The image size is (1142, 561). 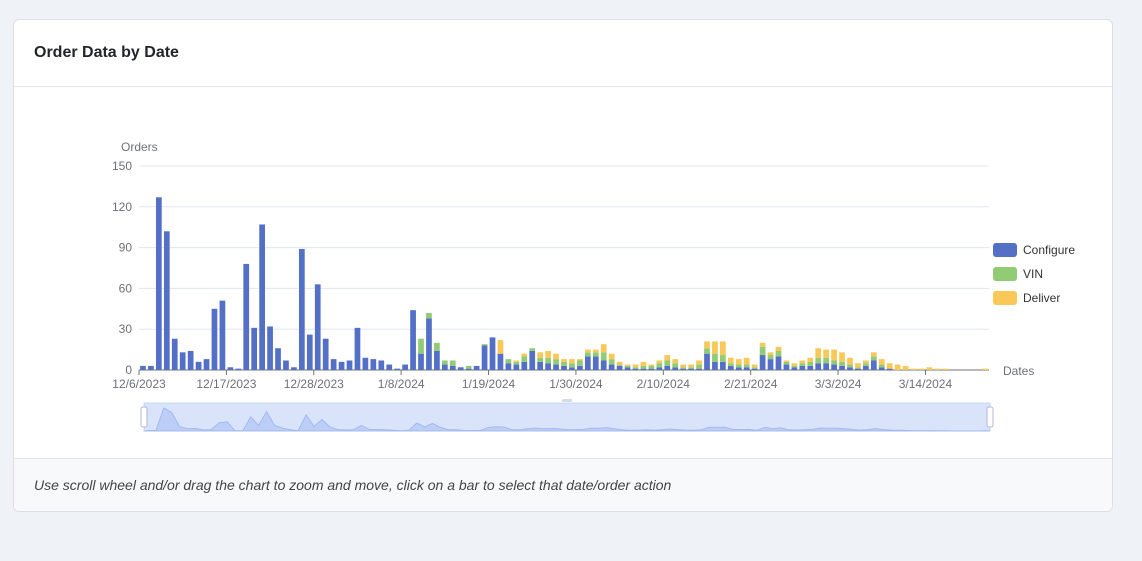 What do you see at coordinates (1005, 250) in the screenshot?
I see `legend-swatch-configure` at bounding box center [1005, 250].